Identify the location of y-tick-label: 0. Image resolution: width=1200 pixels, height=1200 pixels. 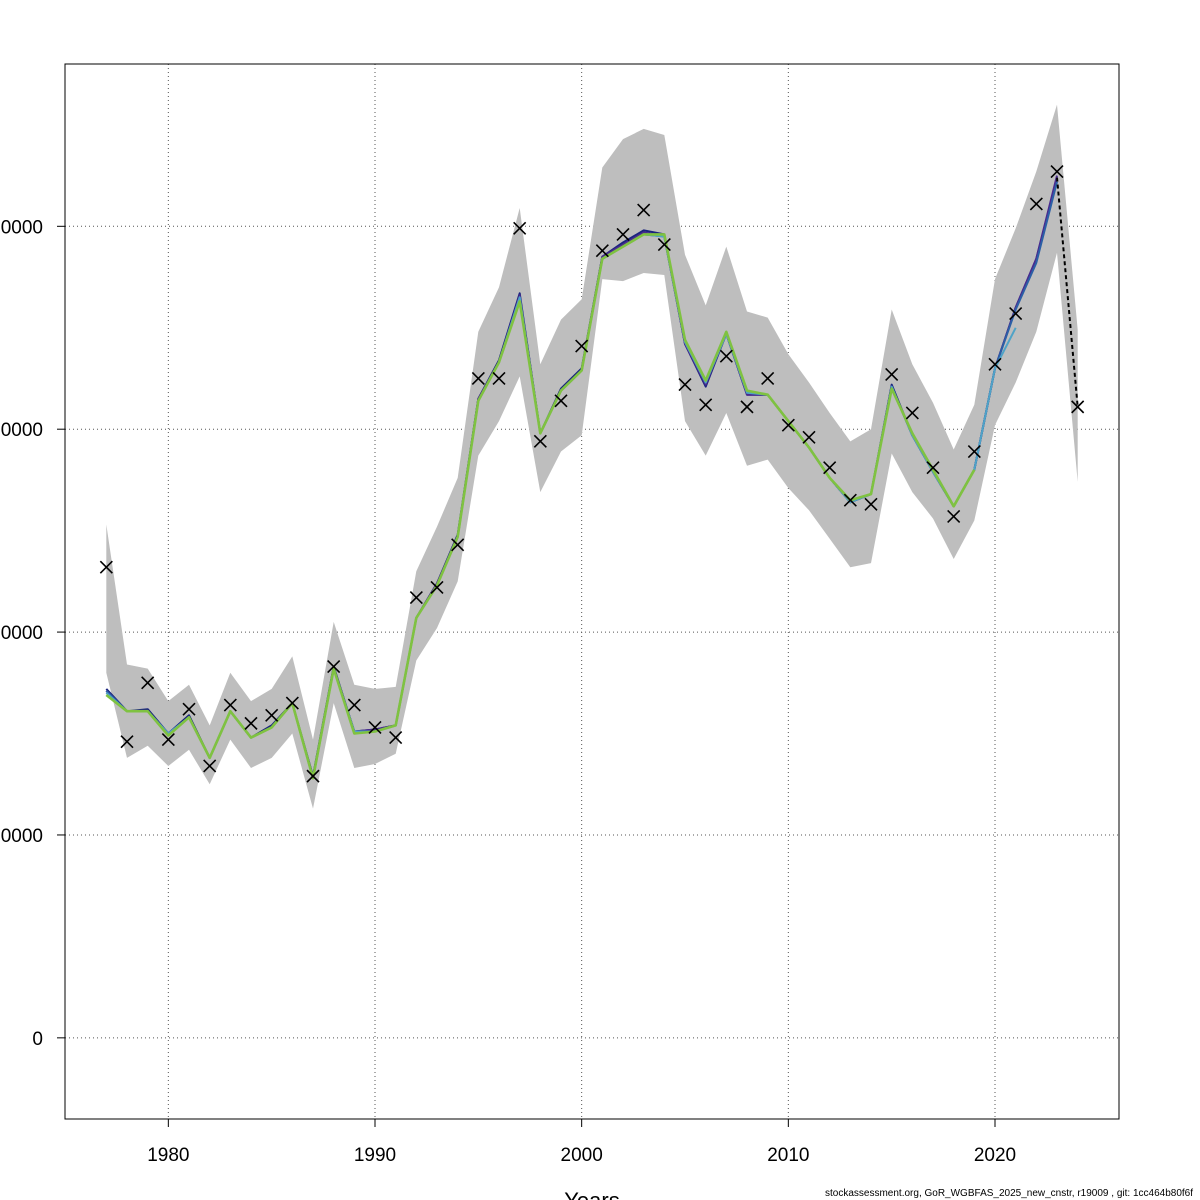
(37, 1039).